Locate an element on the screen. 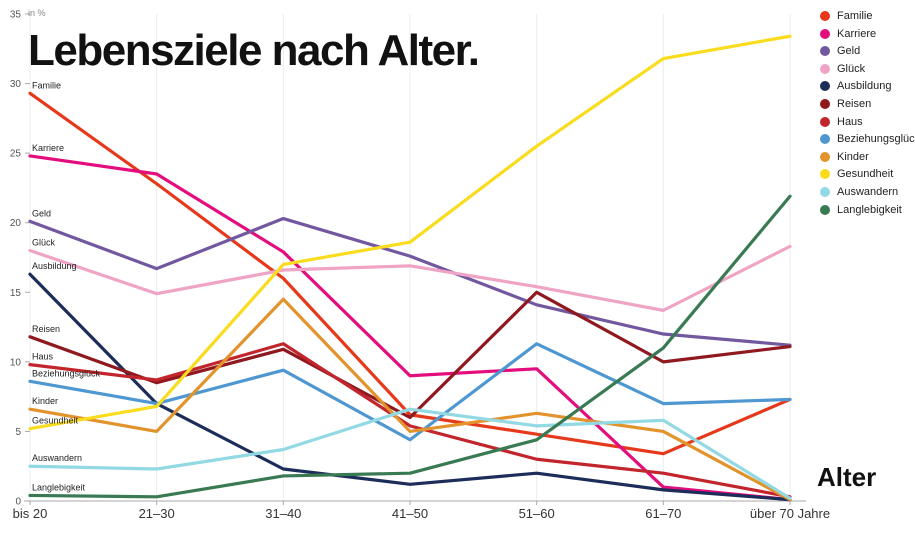  legend-dot-beziehungsgluck is located at coordinates (825, 139).